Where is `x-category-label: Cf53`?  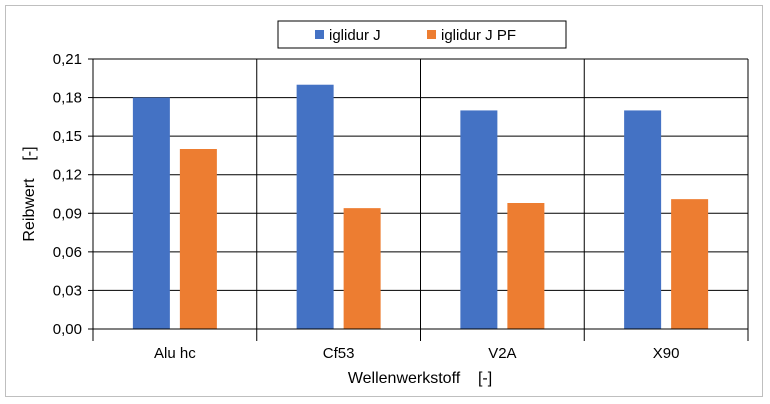
x-category-label: Cf53 is located at coordinates (339, 353).